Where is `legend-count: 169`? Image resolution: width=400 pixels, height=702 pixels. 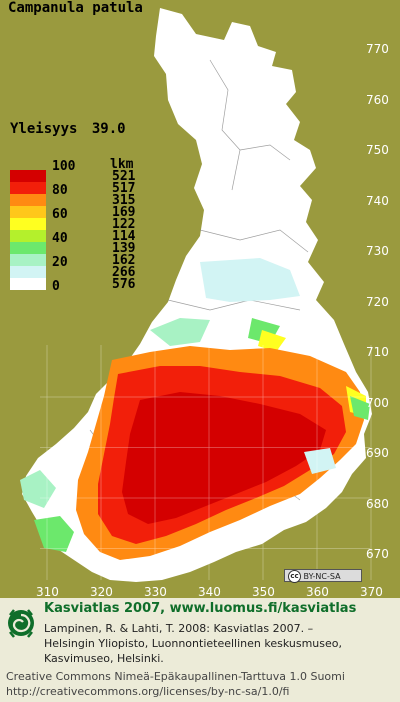
legend-count: 169 is located at coordinates (124, 212).